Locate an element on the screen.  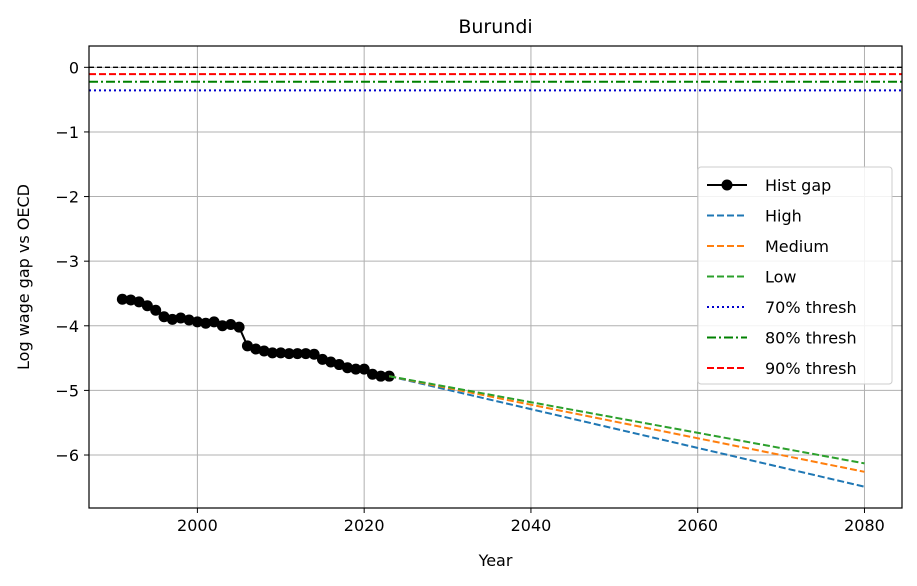
series-line-medium is located at coordinates (627, 424).